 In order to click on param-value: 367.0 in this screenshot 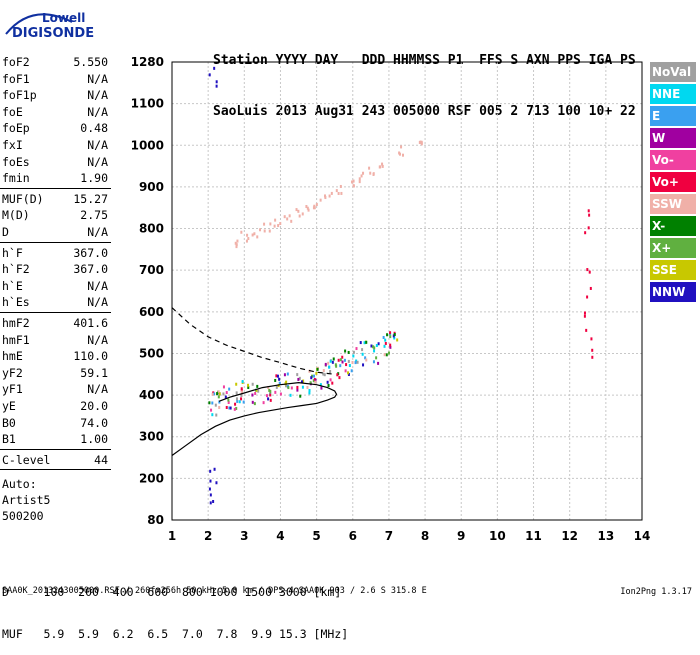, I will do `click(90, 252)`.